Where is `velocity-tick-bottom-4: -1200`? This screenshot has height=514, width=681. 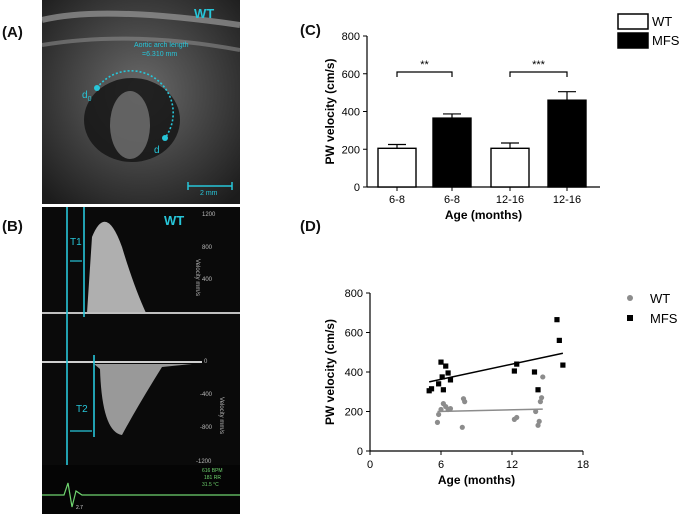 velocity-tick-bottom-4: -1200 is located at coordinates (204, 462).